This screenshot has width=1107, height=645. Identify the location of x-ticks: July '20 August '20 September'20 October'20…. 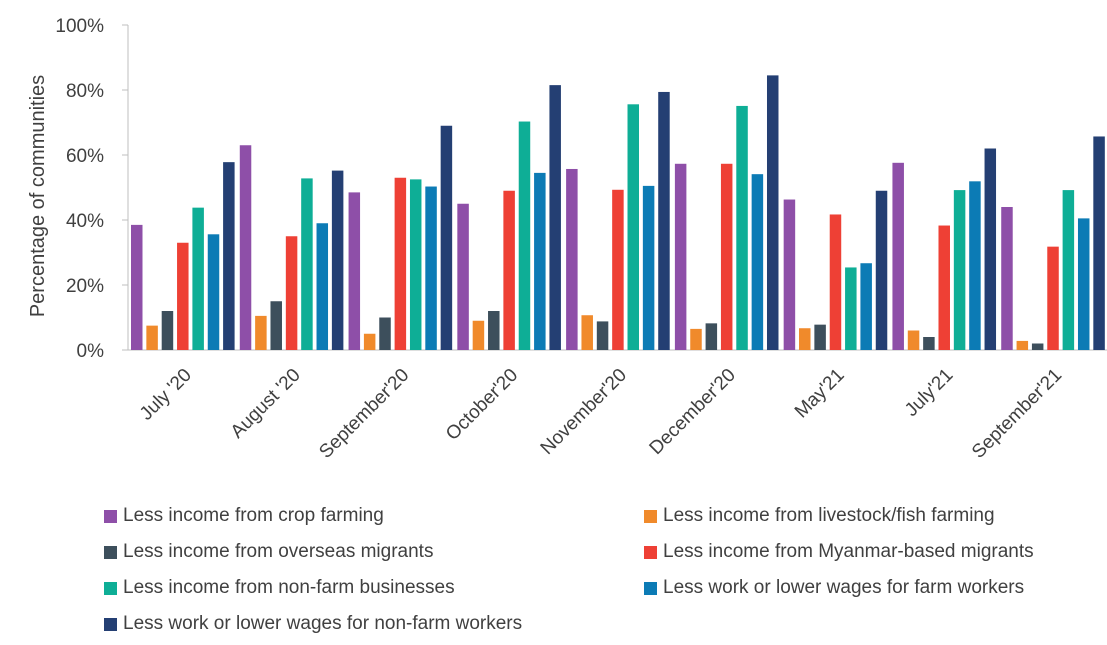
(601, 414).